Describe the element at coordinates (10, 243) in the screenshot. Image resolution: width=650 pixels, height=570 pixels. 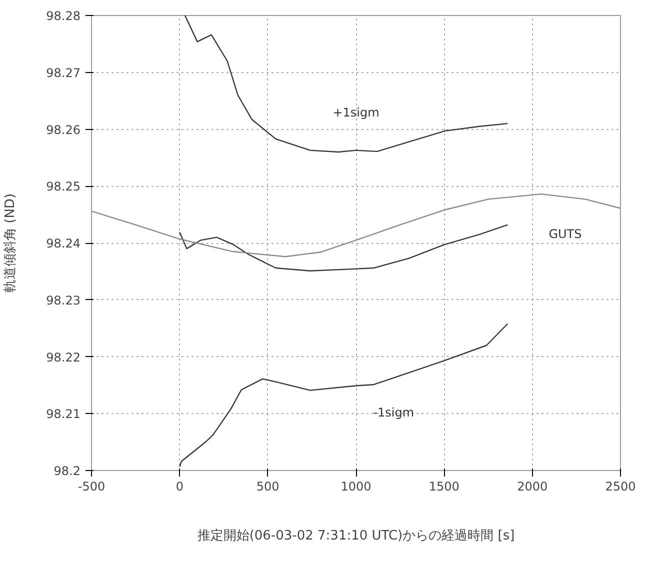
I see `y-axis-title: 軌道傾斜角 (ND)` at that location.